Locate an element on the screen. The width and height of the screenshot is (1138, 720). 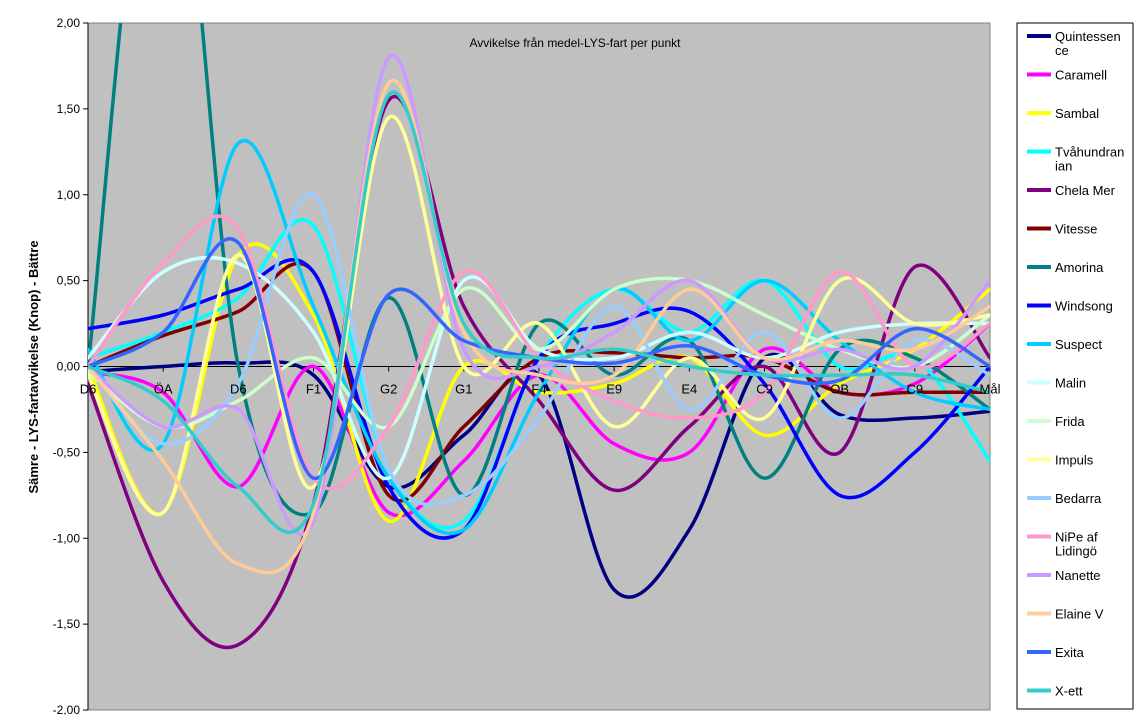
x-tick-label: F4 is located at coordinates (538, 389).